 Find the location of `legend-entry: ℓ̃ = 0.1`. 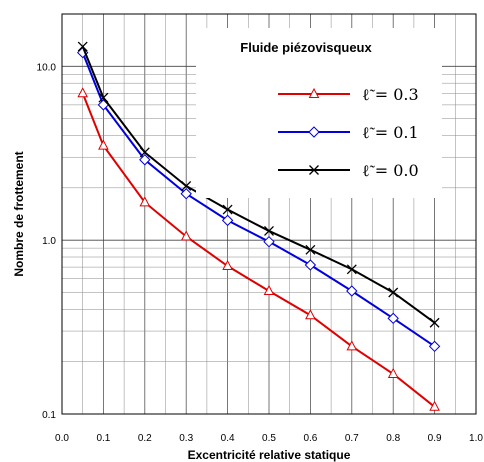

legend-entry: ℓ̃ = 0.1 is located at coordinates (348, 132).